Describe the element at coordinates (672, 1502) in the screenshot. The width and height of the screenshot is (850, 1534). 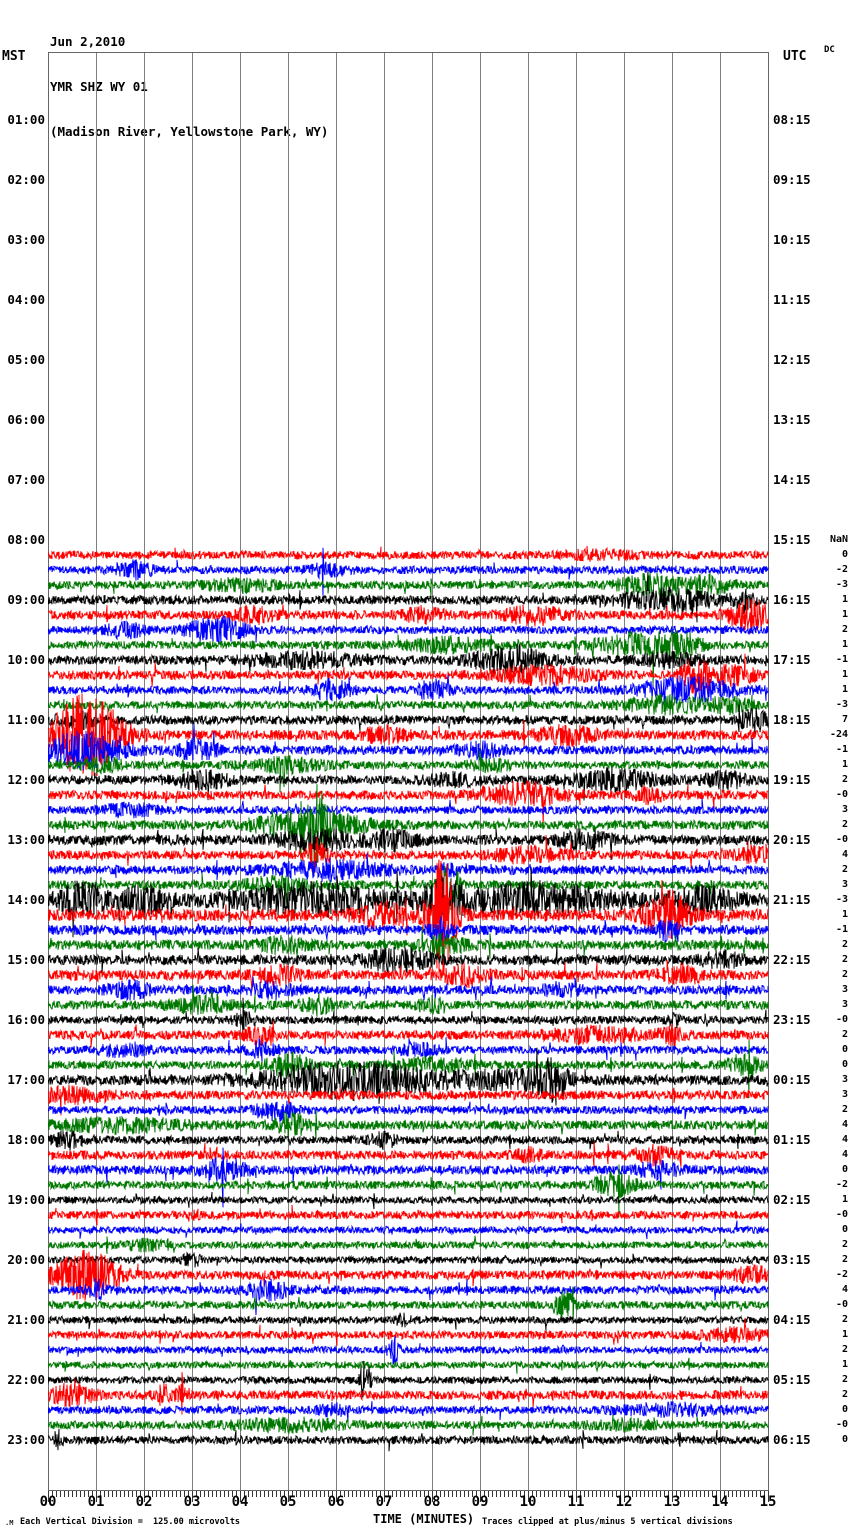
I see `x-tick-label: 13` at that location.